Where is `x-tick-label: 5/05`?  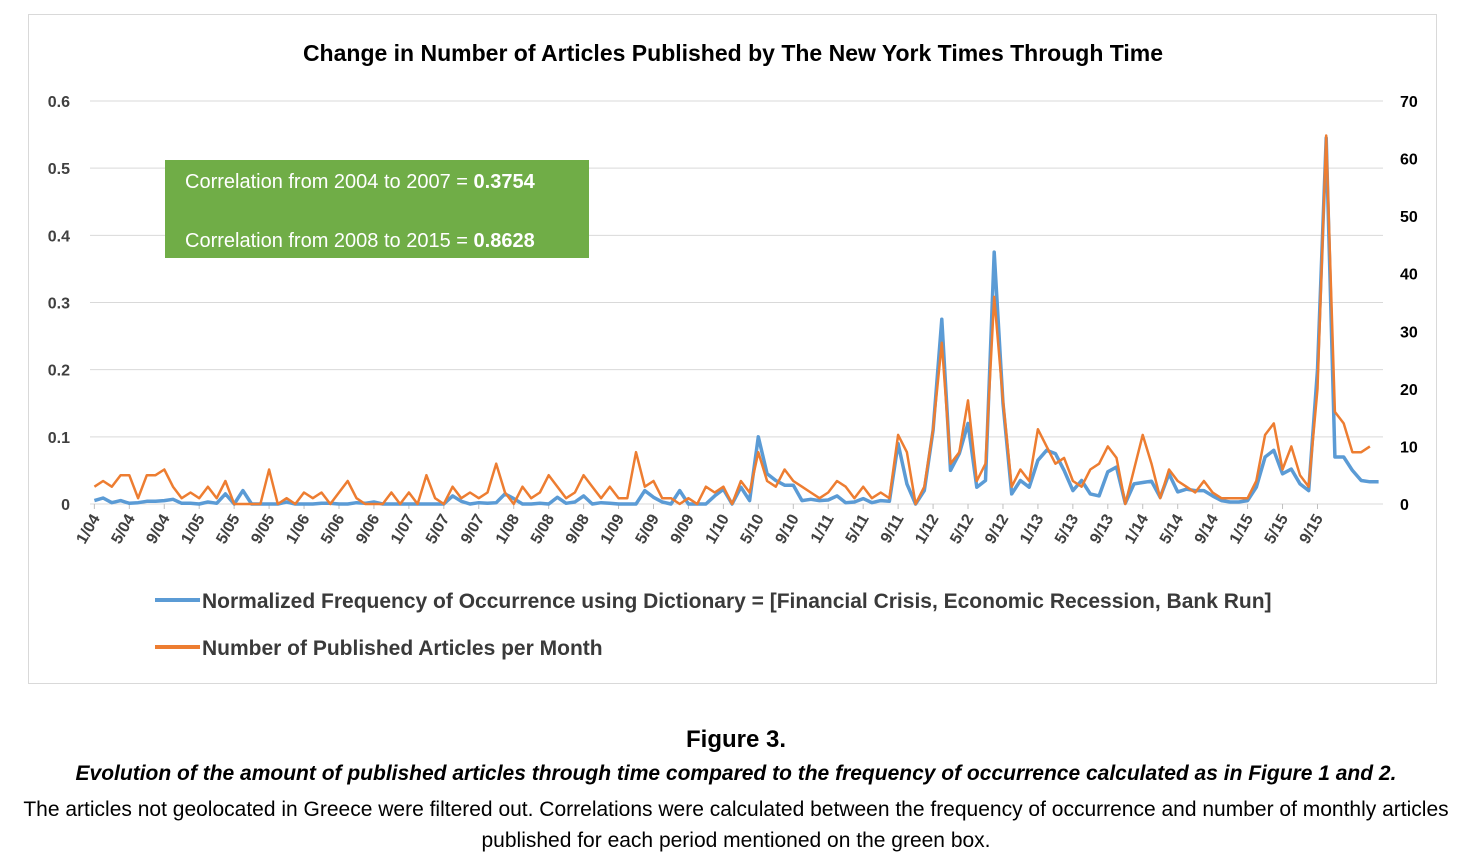 x-tick-label: 5/05 is located at coordinates (228, 529).